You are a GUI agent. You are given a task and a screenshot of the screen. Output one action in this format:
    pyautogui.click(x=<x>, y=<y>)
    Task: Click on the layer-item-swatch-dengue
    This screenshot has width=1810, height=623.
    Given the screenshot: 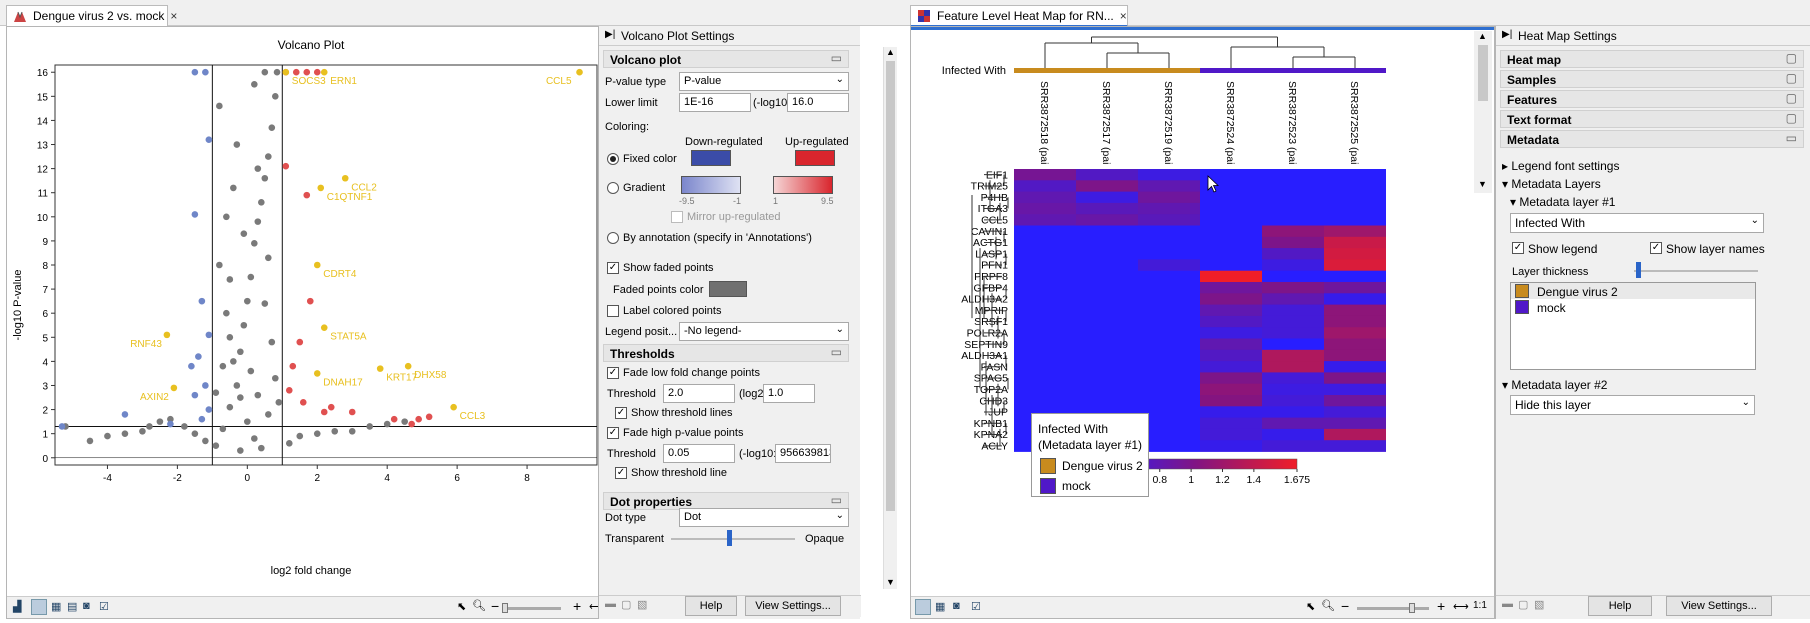 What is the action you would take?
    pyautogui.click(x=1522, y=291)
    